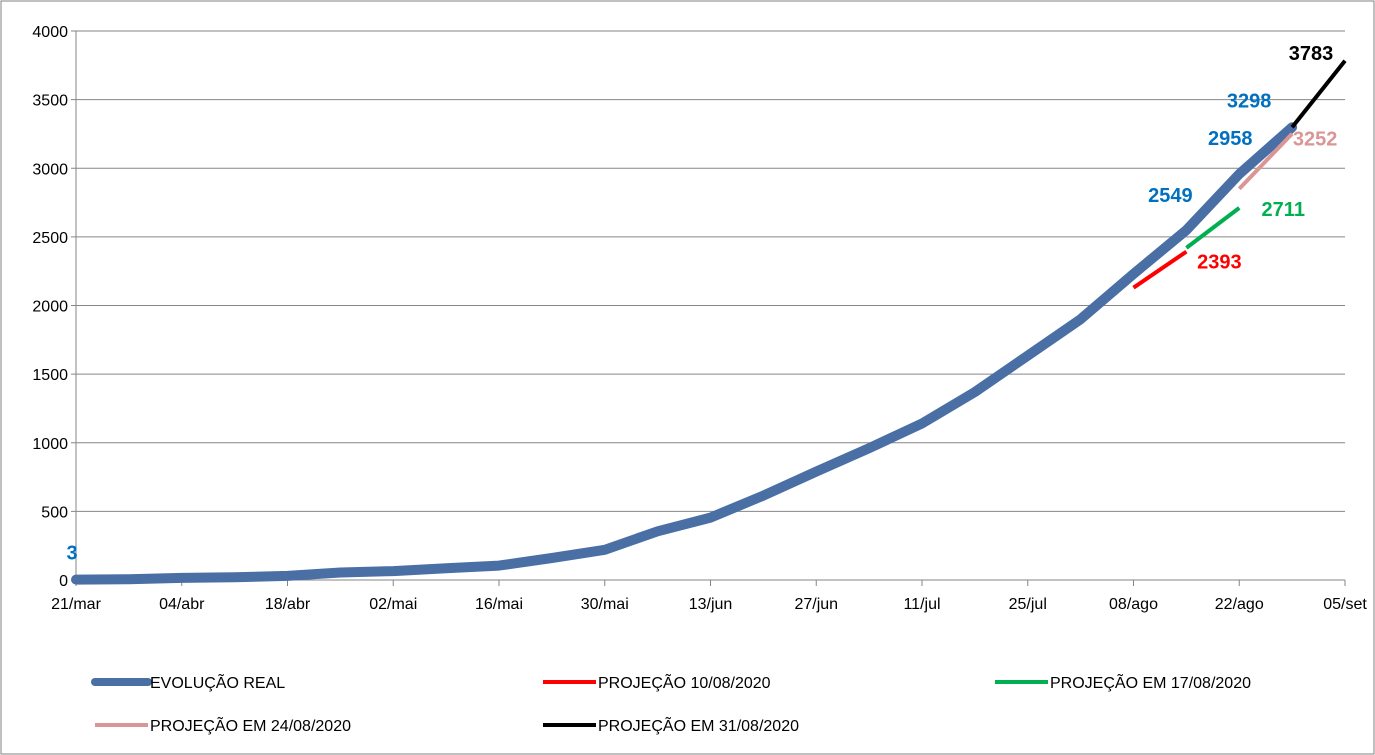 The image size is (1375, 755). Describe the element at coordinates (63, 581) in the screenshot. I see `y-tick-label: 0` at that location.